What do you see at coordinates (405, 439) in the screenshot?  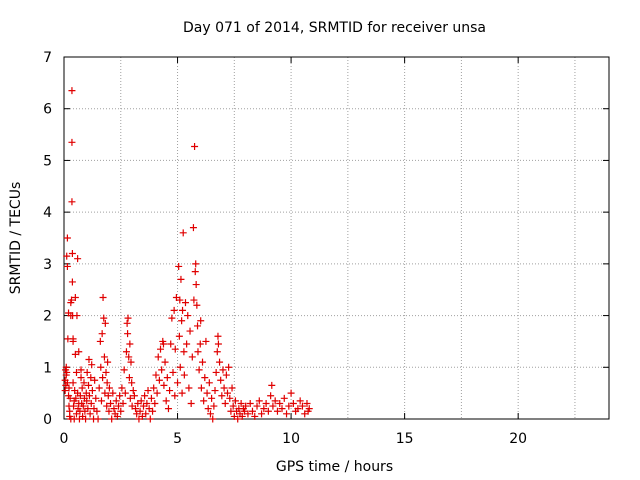 I see `x-tick-label: 15` at bounding box center [405, 439].